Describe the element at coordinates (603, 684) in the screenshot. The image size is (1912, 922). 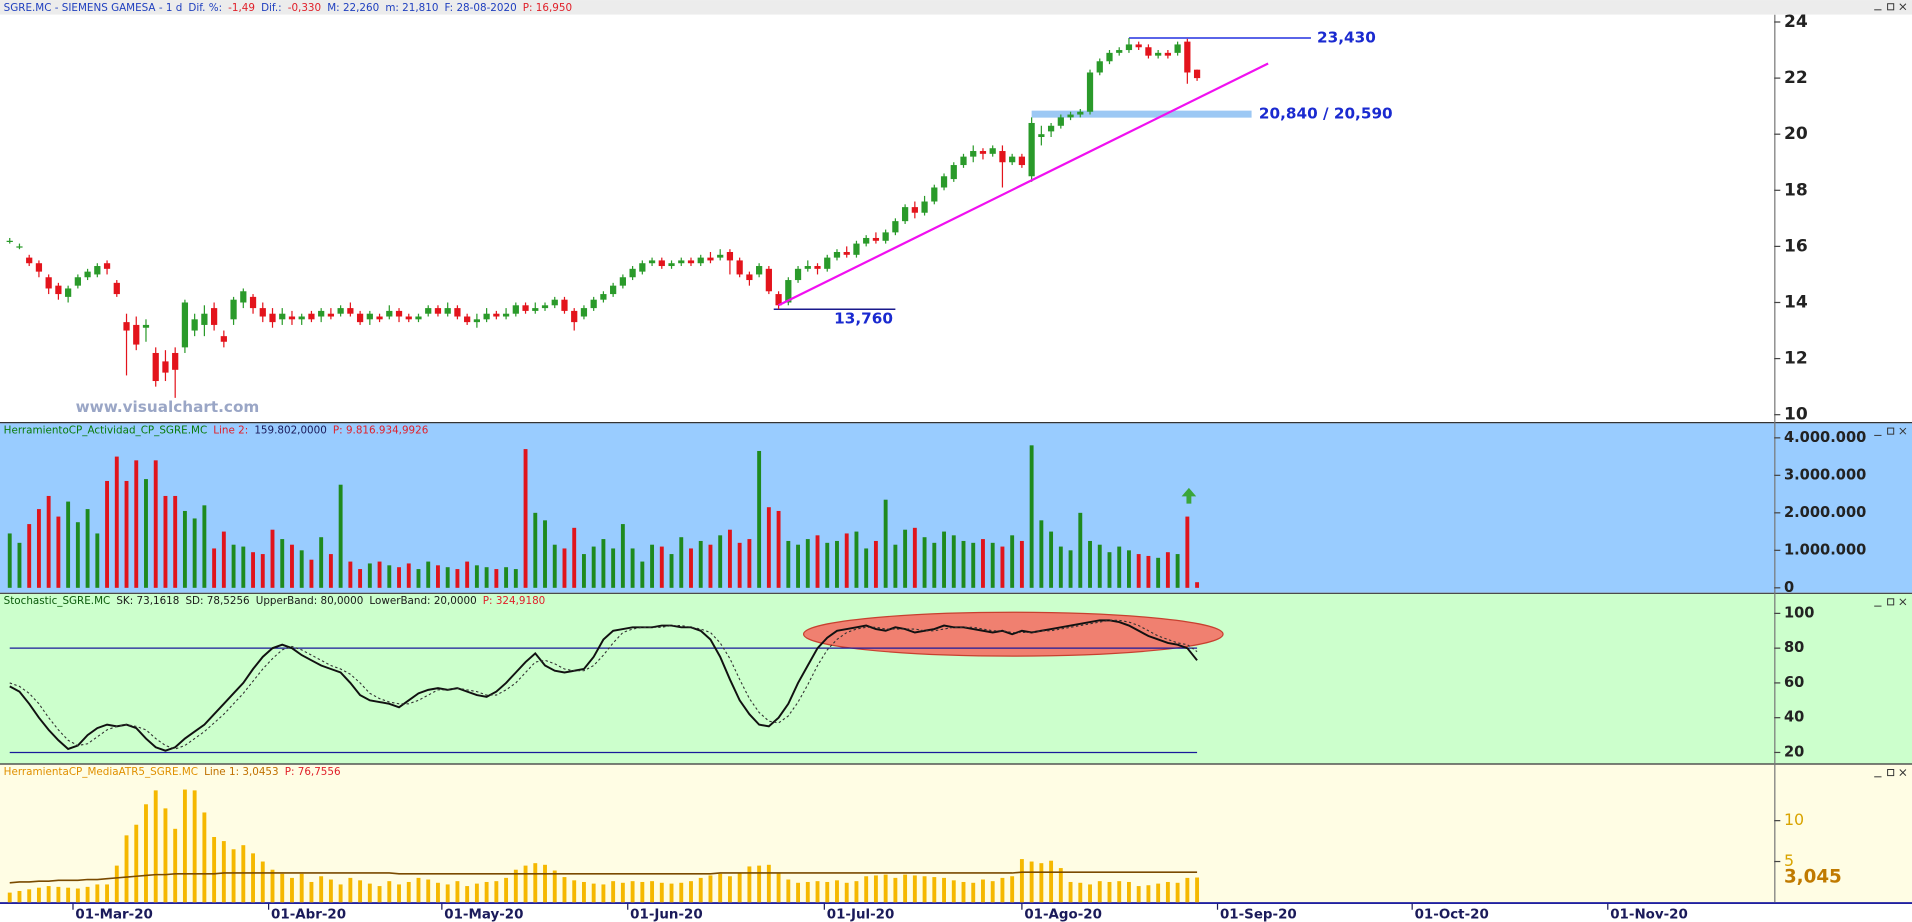
I see `series-line` at that location.